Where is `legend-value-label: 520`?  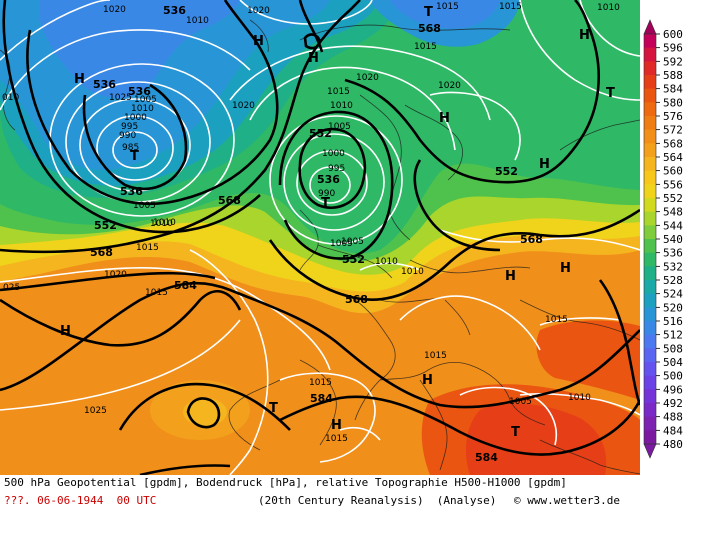 legend-value-label: 520 is located at coordinates (673, 307).